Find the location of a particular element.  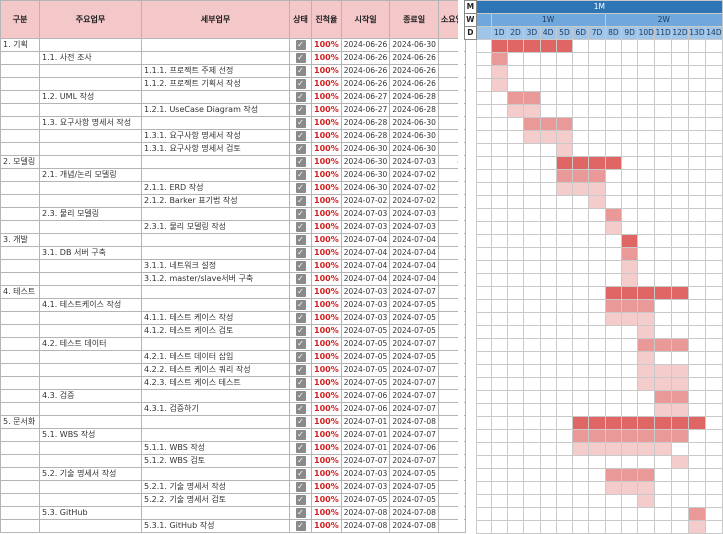

cell-subtask: 4.2.2. 테스트 케이스 쿼리 작성 is located at coordinates (215, 370).